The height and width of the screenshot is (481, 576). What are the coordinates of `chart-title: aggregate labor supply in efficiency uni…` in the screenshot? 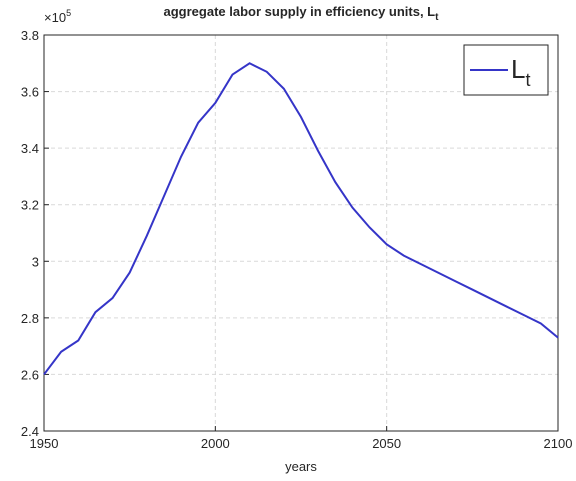 It's located at (302, 13).